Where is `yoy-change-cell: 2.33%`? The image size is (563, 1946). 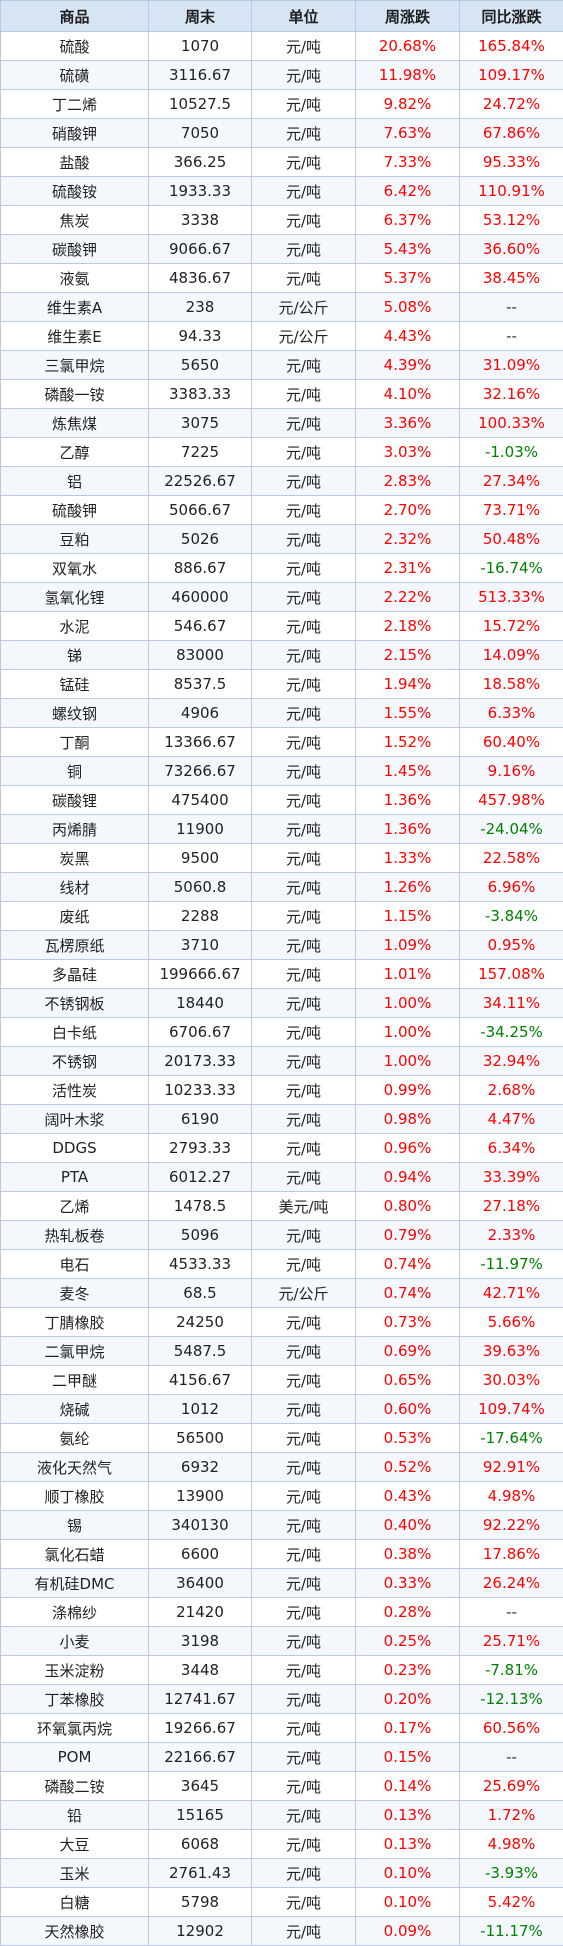 yoy-change-cell: 2.33% is located at coordinates (511, 1235).